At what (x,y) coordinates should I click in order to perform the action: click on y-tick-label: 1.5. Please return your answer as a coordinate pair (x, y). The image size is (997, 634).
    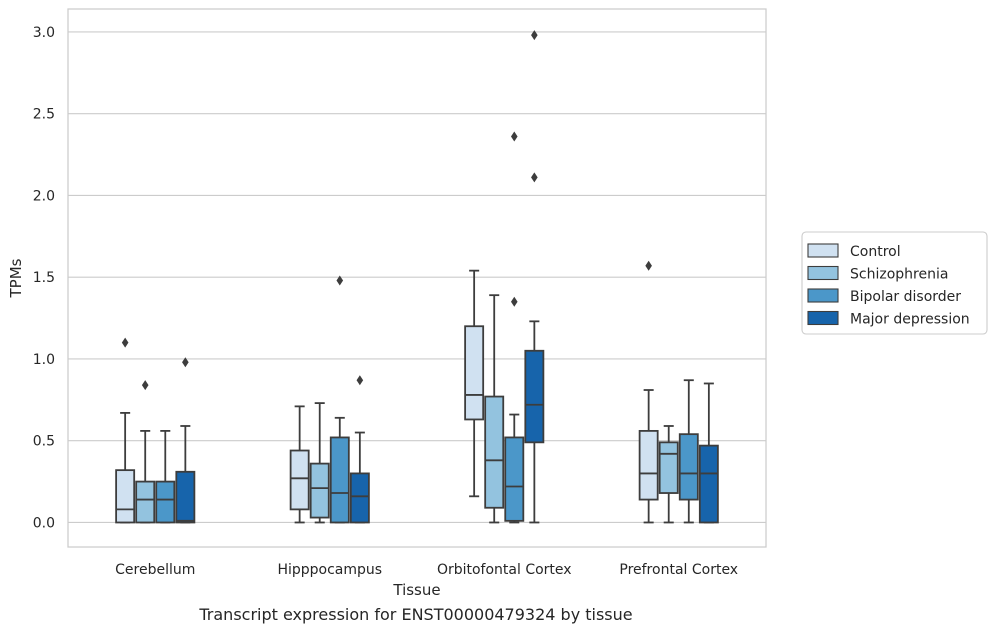
    Looking at the image, I should click on (44, 278).